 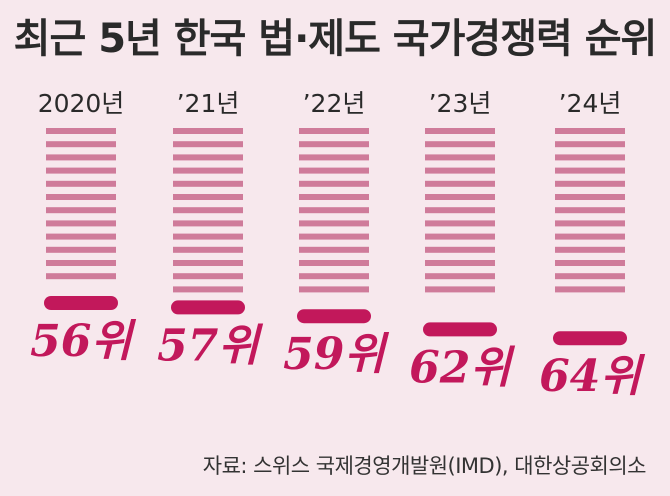 I want to click on rank-label: 64위, so click(x=592, y=376).